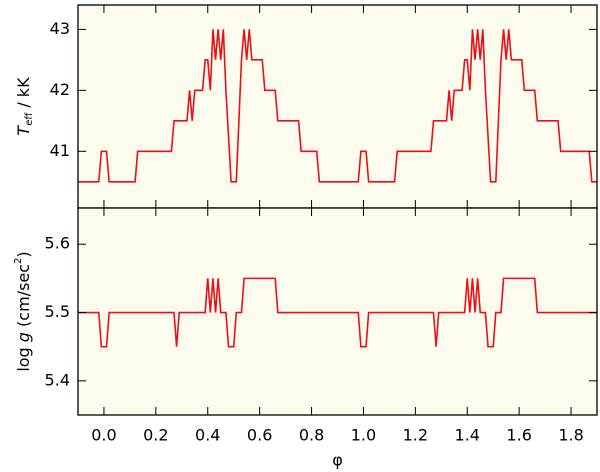 The image size is (600, 472). I want to click on y-axis-label-part: log, so click(23, 356).